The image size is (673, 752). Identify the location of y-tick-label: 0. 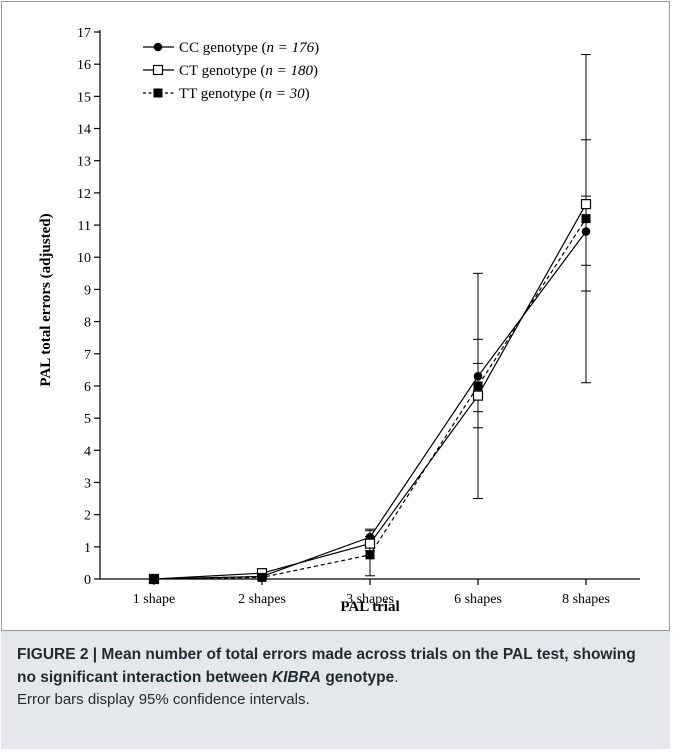
(87, 580).